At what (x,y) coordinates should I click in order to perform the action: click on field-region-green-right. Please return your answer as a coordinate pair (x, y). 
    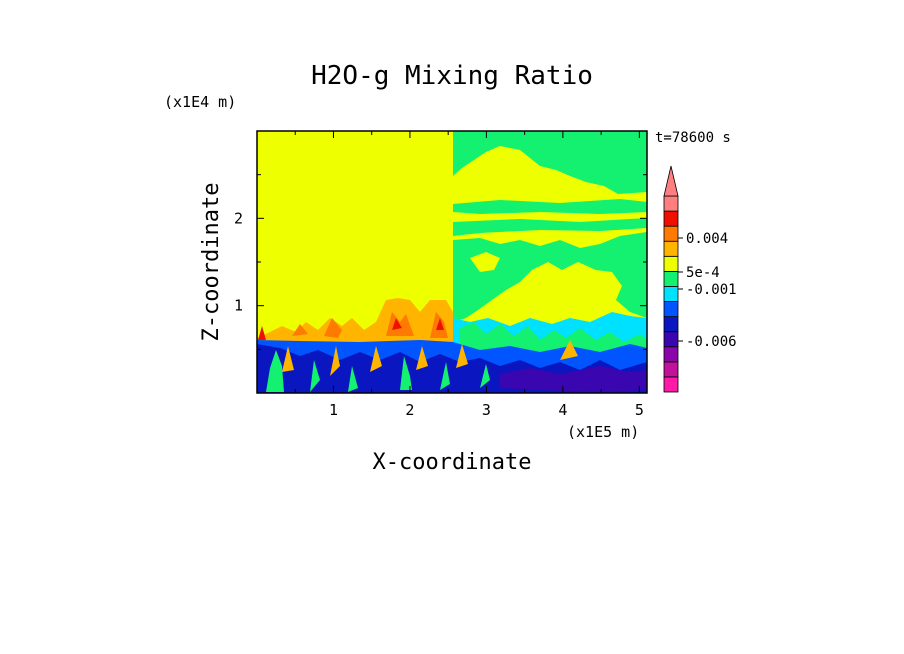
    Looking at the image, I should click on (550, 277).